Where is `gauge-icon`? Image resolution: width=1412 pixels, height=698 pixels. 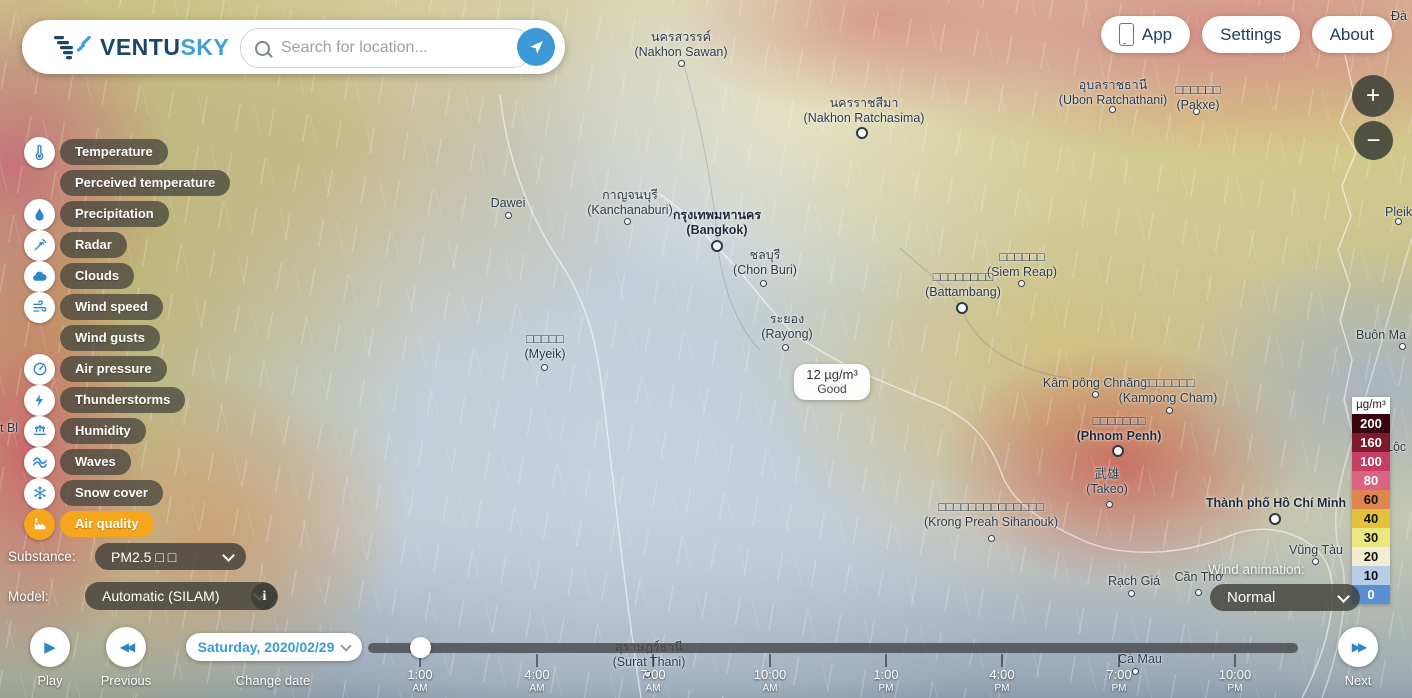 gauge-icon is located at coordinates (39, 369).